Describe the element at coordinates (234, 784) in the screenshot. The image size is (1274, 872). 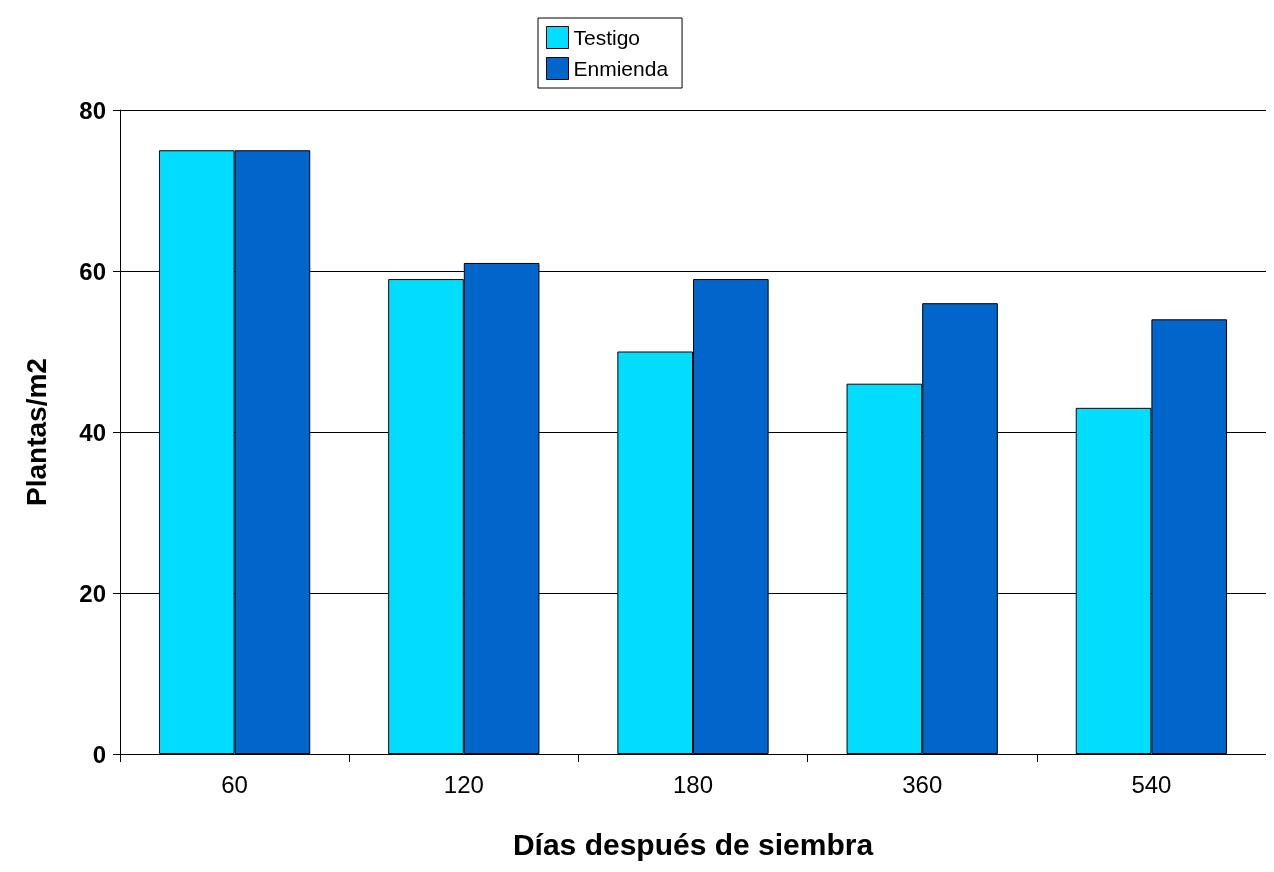
I see `x-tick-label: 60` at that location.